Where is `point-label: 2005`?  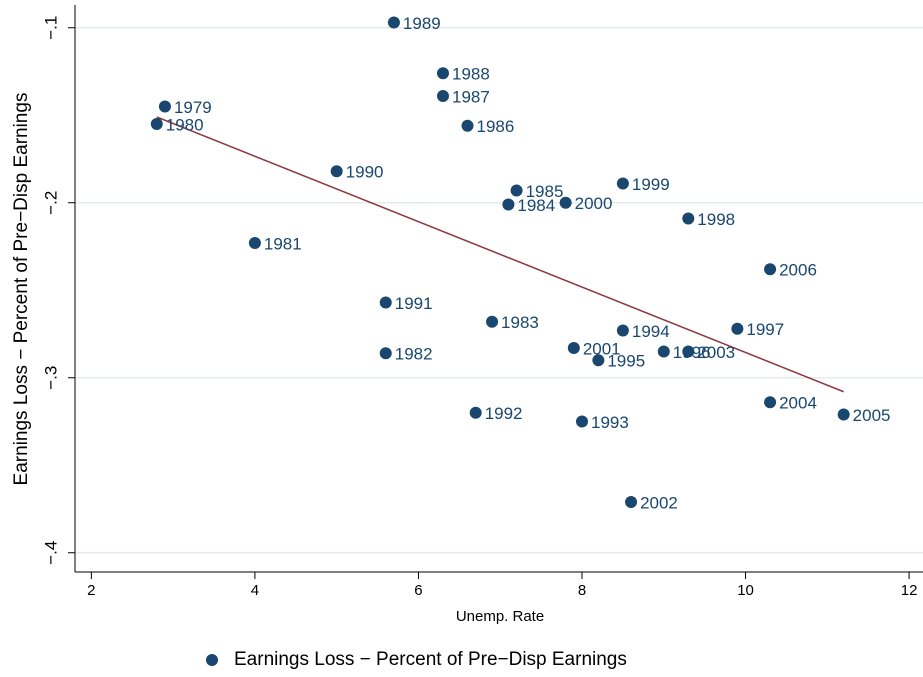 point-label: 2005 is located at coordinates (872, 415).